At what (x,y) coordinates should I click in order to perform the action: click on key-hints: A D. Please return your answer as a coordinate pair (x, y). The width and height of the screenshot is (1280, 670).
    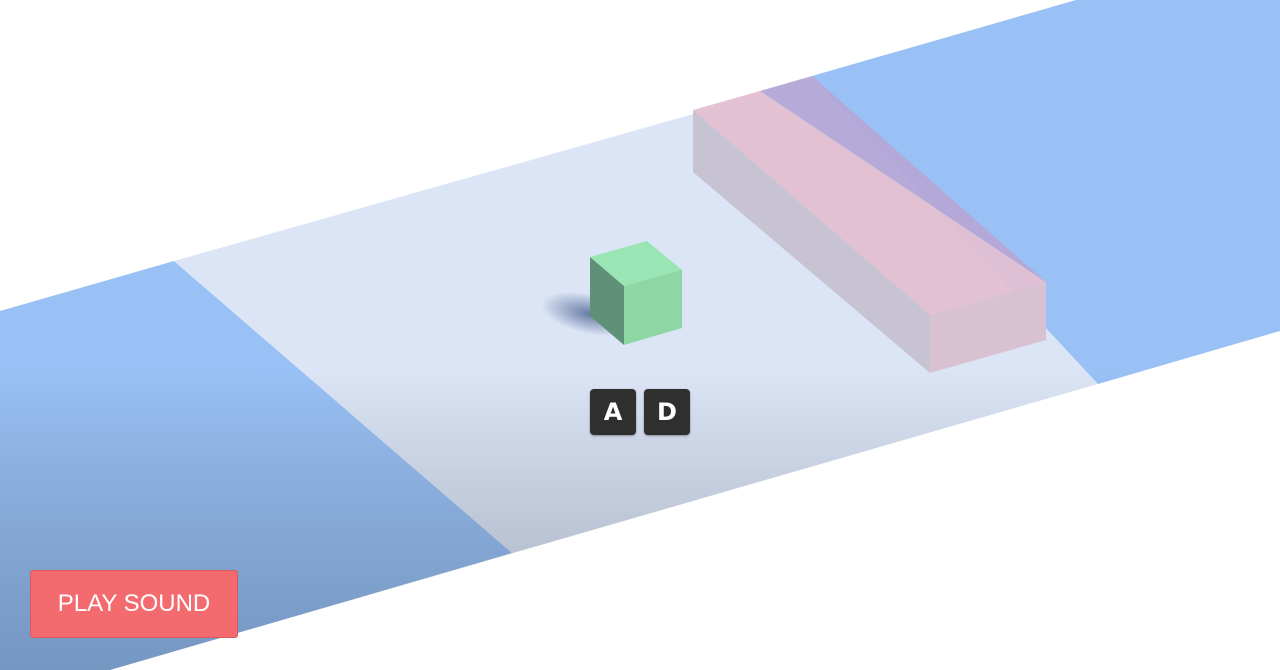
    Looking at the image, I should click on (640, 412).